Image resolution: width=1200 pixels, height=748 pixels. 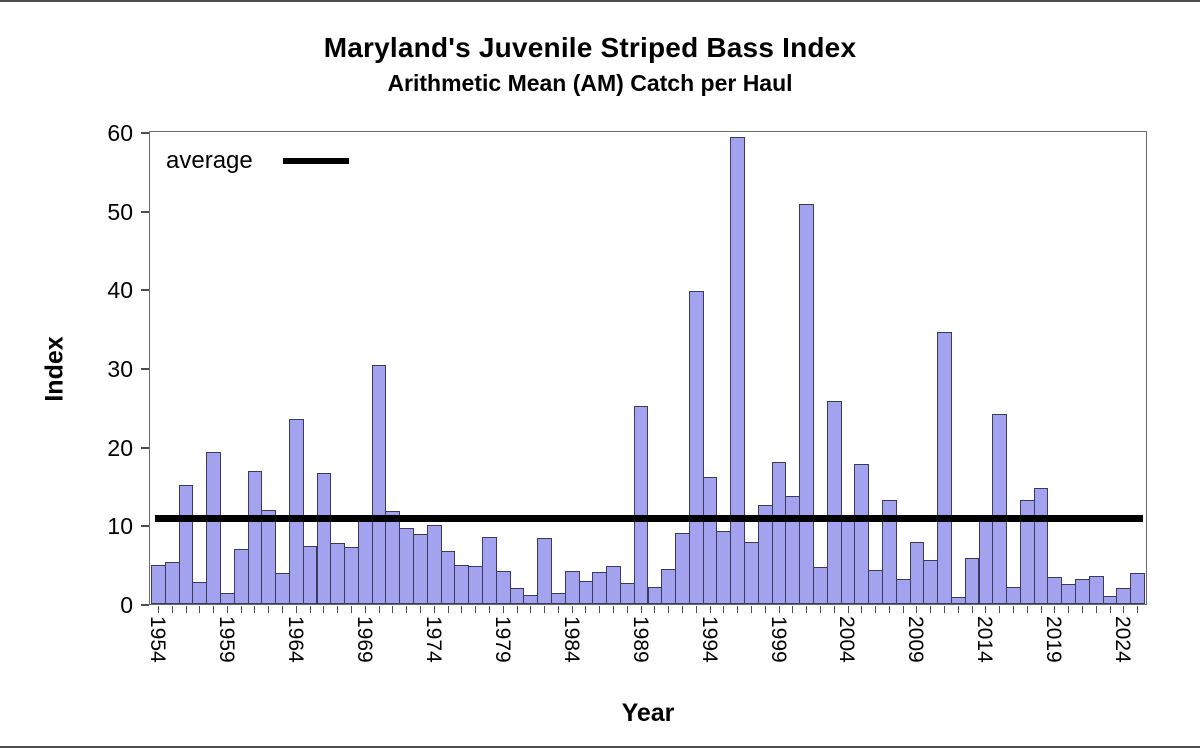 What do you see at coordinates (985, 639) in the screenshot?
I see `x-axis-tick-label: 2014` at bounding box center [985, 639].